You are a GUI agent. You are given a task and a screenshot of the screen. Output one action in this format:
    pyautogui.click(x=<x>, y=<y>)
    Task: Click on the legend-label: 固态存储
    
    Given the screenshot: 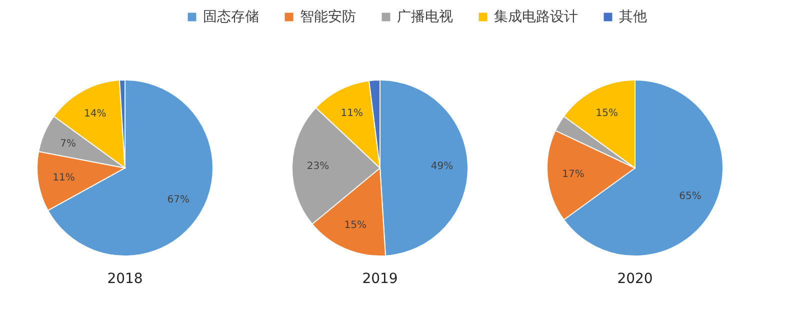 What is the action you would take?
    pyautogui.click(x=231, y=17)
    